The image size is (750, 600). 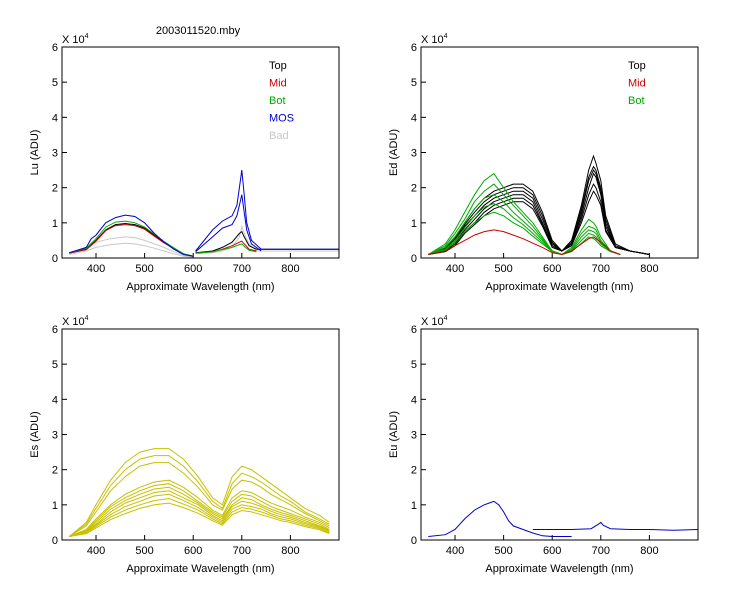 I want to click on legend-entry: Bot, so click(x=636, y=101).